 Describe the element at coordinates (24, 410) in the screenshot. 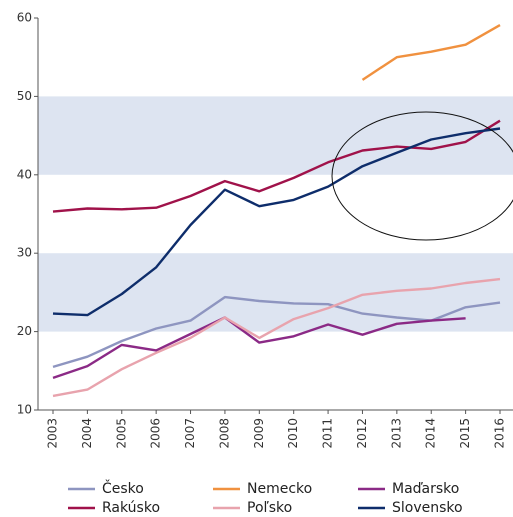

I see `y-tick-label: 10` at that location.